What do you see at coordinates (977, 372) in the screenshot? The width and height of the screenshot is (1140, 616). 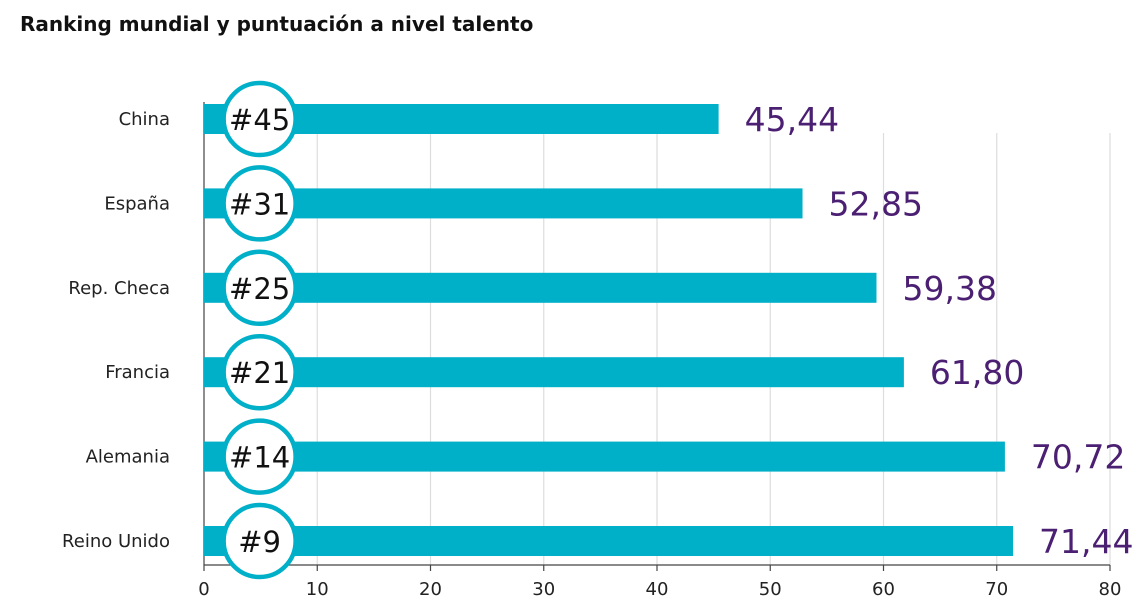 I see `value-label: 61,80` at bounding box center [977, 372].